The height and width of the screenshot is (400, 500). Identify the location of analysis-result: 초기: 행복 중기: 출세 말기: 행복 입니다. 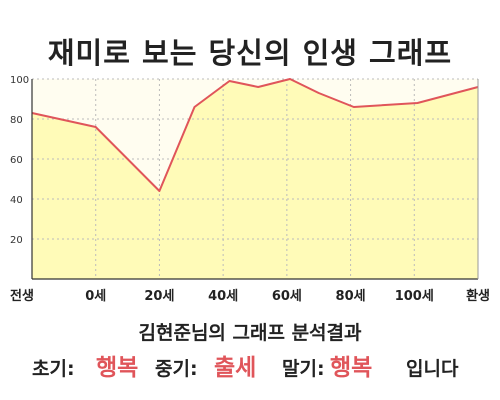
(250, 362).